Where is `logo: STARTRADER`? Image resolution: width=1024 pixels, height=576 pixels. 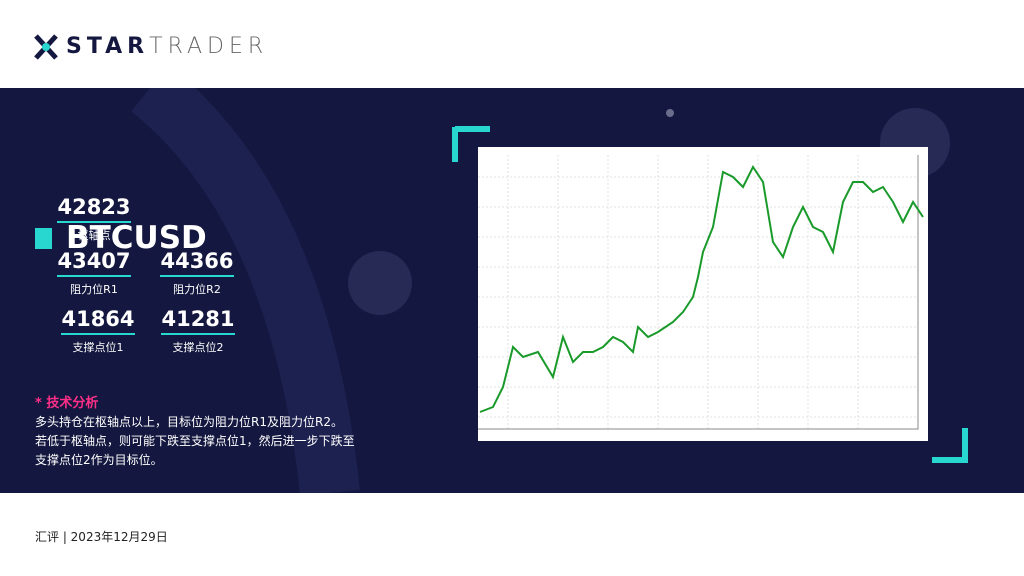 logo: STARTRADER is located at coordinates (167, 46).